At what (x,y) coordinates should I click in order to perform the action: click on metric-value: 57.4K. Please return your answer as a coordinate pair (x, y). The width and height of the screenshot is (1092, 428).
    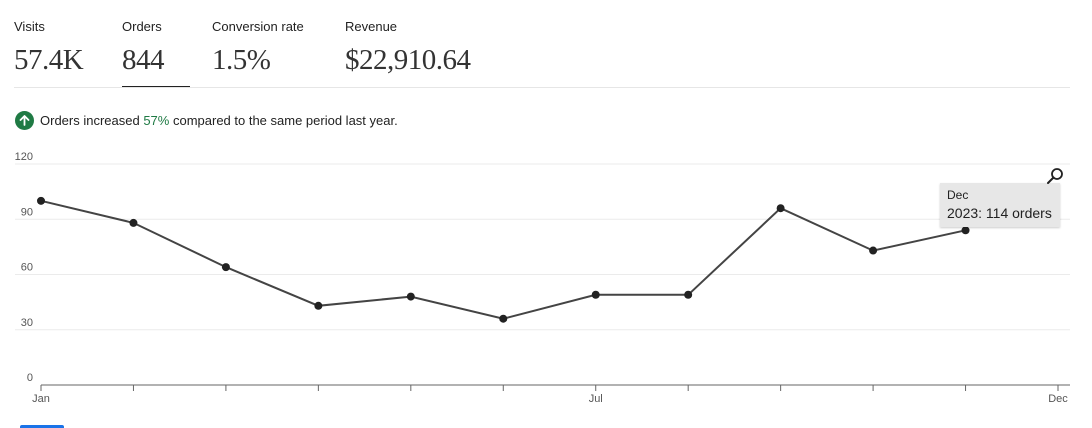
    Looking at the image, I should click on (49, 60).